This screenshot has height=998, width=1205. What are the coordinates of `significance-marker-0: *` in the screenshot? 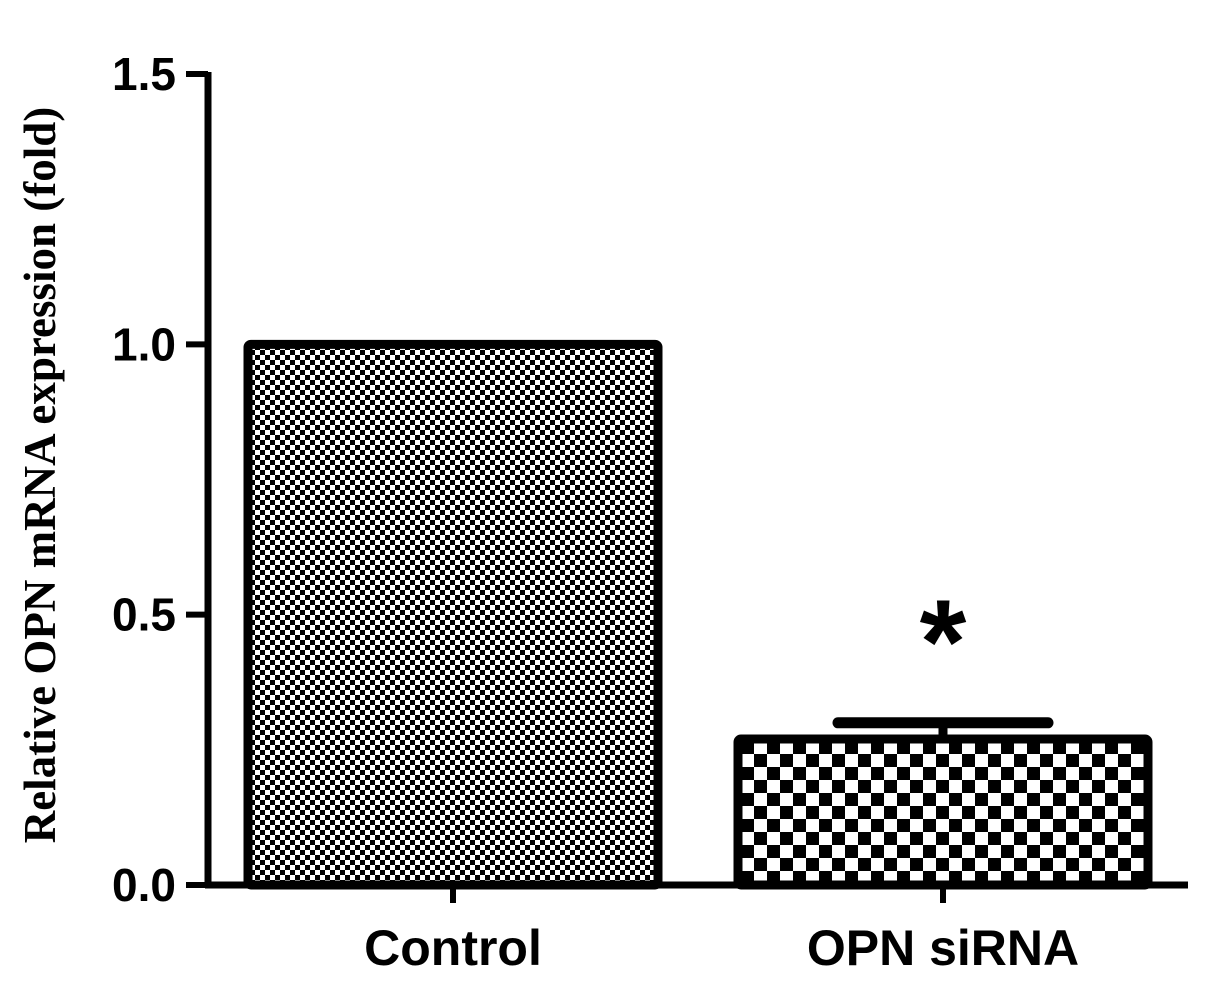 It's located at (943, 642).